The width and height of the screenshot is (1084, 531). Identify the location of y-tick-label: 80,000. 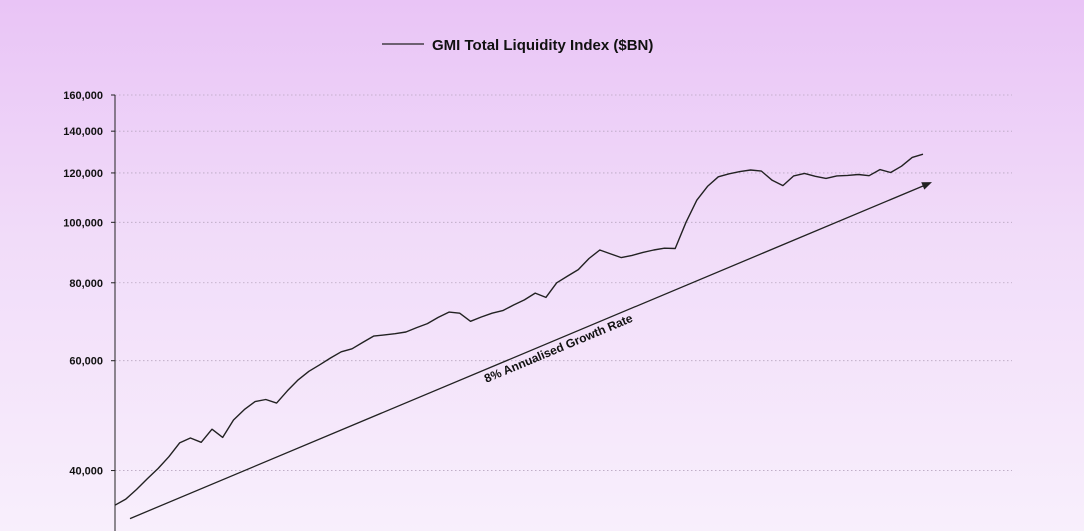
(86, 284).